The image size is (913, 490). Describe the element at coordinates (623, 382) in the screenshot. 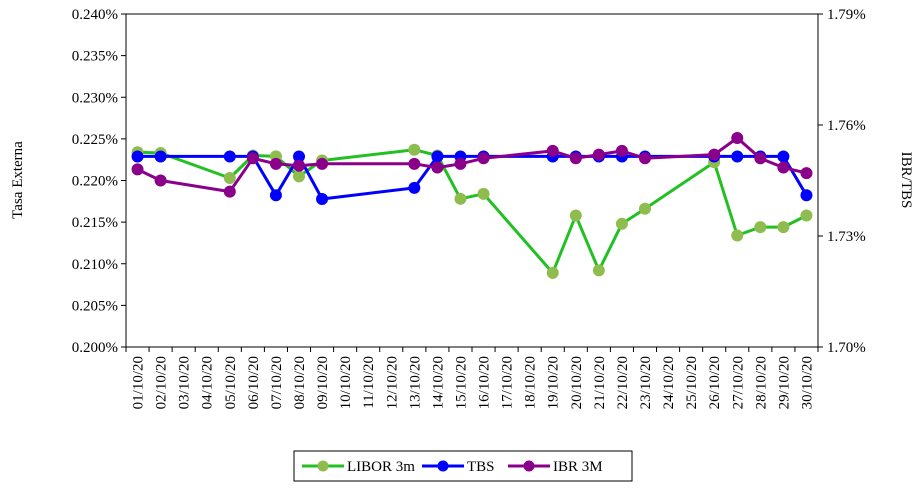

I see `x-tick-label: 22/10/20` at that location.